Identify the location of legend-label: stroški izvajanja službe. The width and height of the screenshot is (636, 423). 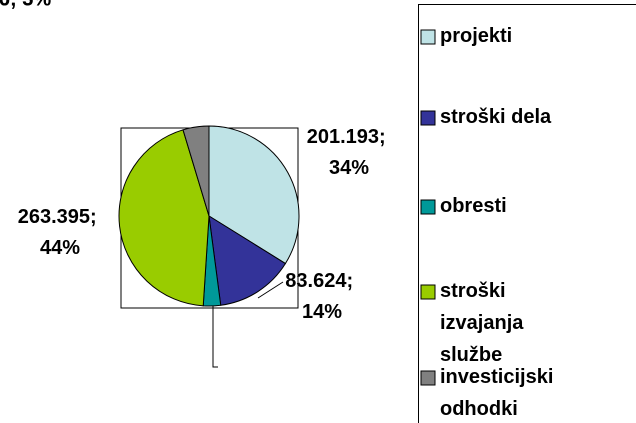
(484, 323).